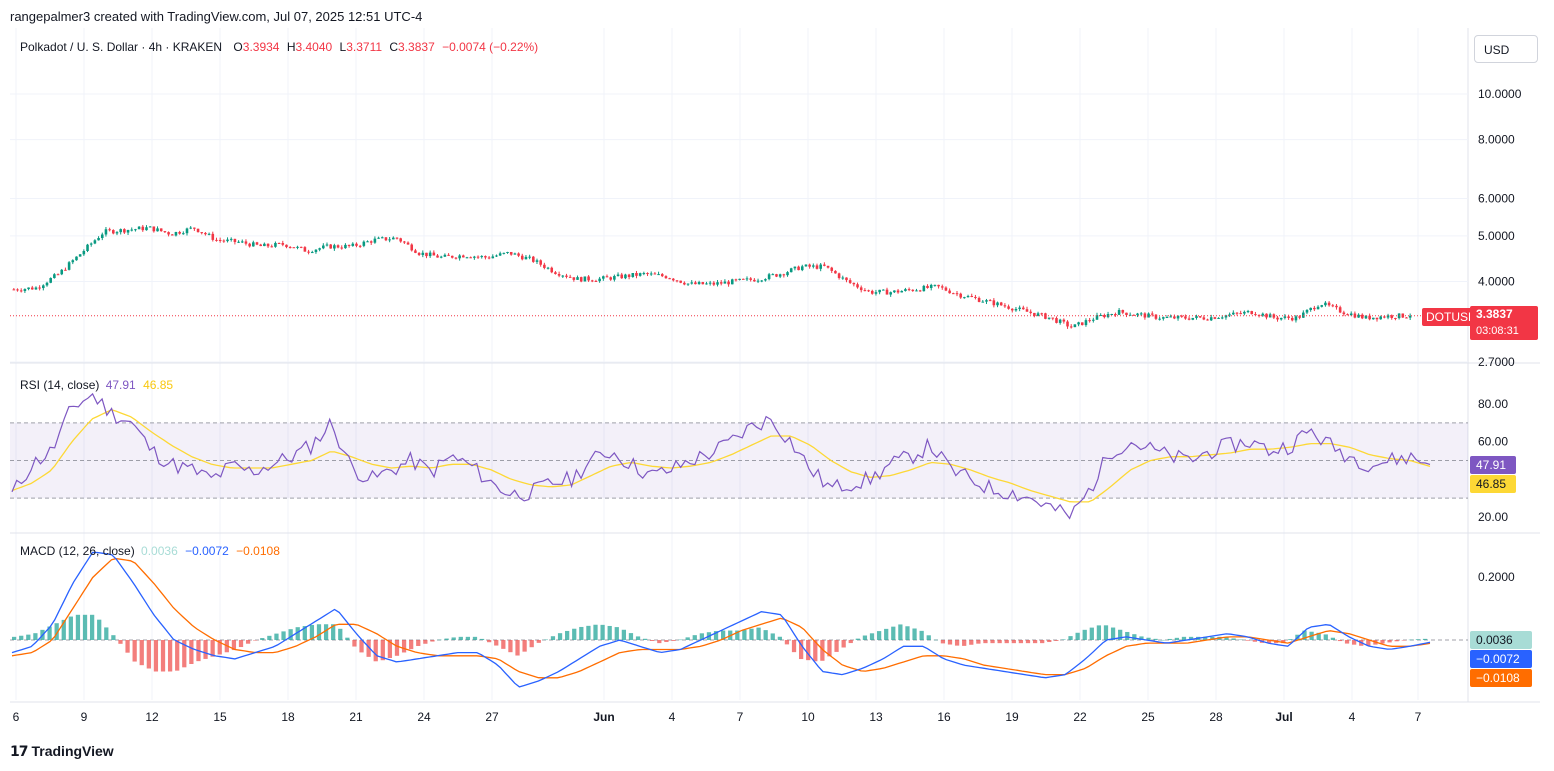 The height and width of the screenshot is (771, 1554). What do you see at coordinates (1080, 717) in the screenshot?
I see `time-tick-label: 22` at bounding box center [1080, 717].